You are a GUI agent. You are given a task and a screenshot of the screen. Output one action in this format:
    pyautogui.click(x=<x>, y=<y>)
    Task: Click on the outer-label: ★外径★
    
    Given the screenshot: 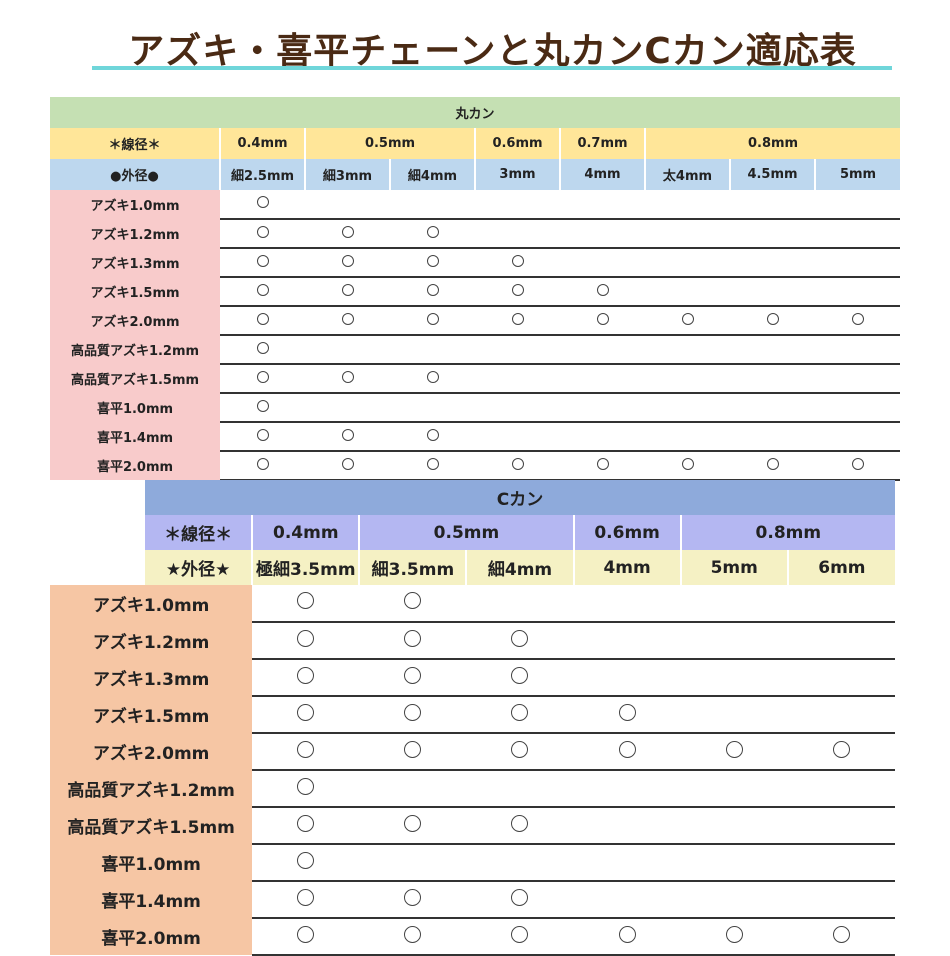 What is the action you would take?
    pyautogui.click(x=151, y=567)
    